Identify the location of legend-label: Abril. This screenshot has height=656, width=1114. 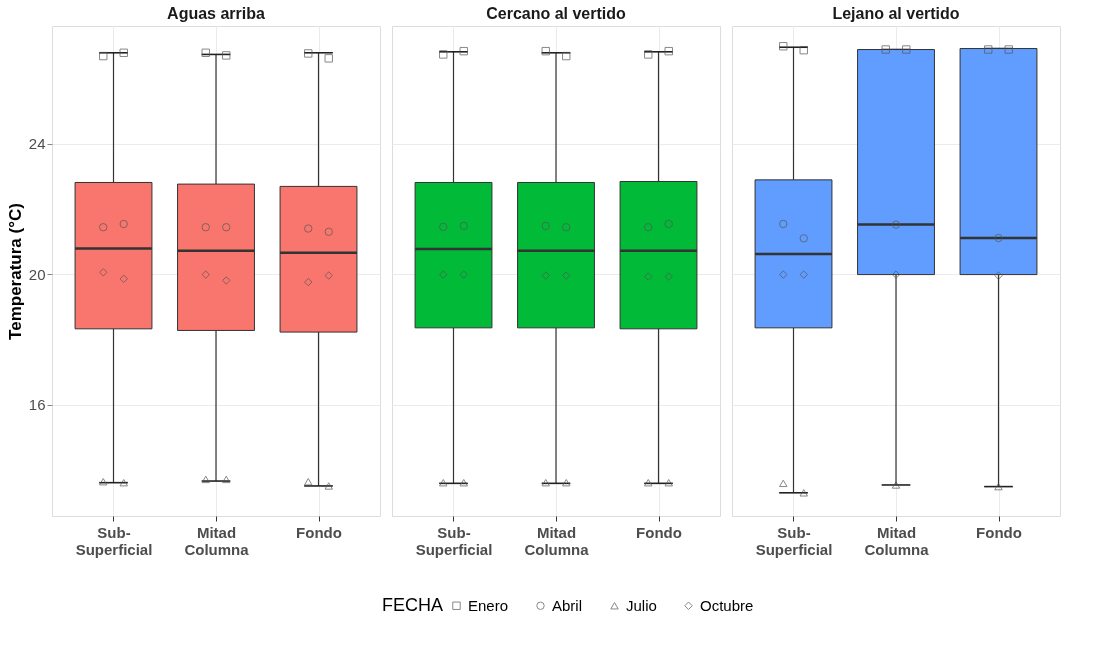
(567, 605).